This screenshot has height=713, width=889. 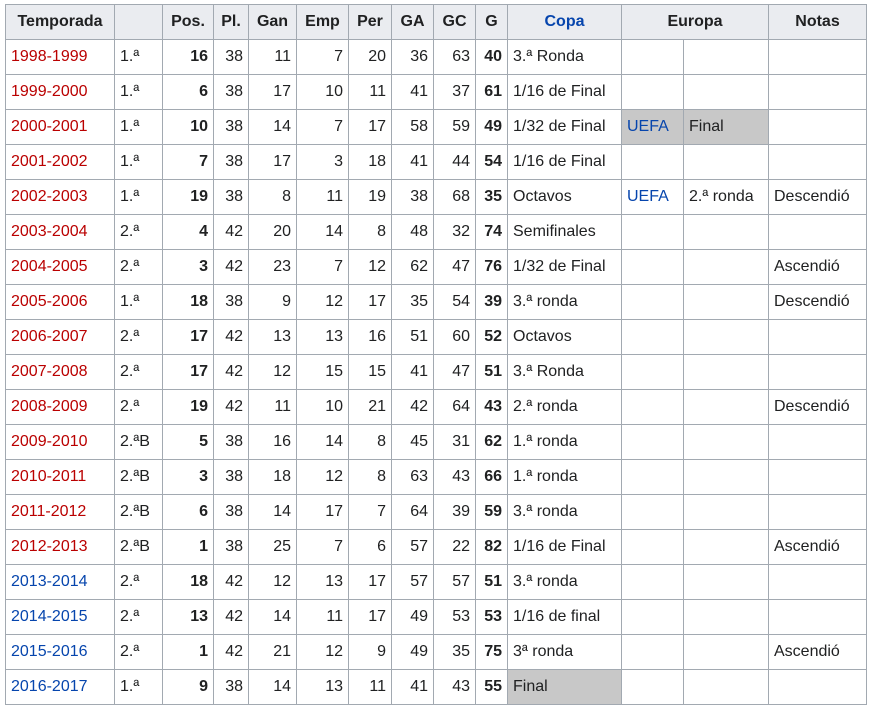 I want to click on won-cell: 12, so click(x=272, y=372).